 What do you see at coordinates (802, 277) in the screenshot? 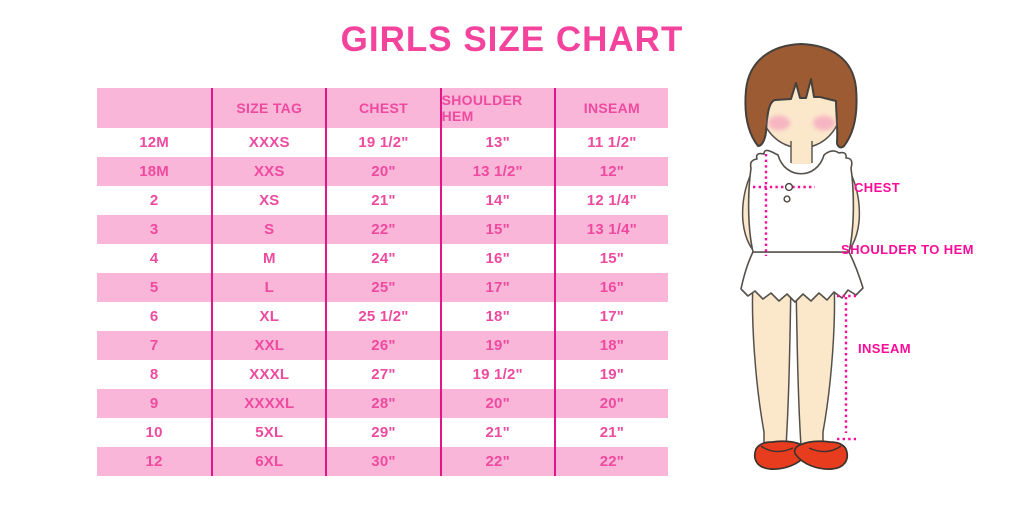
I see `girl-skirt` at bounding box center [802, 277].